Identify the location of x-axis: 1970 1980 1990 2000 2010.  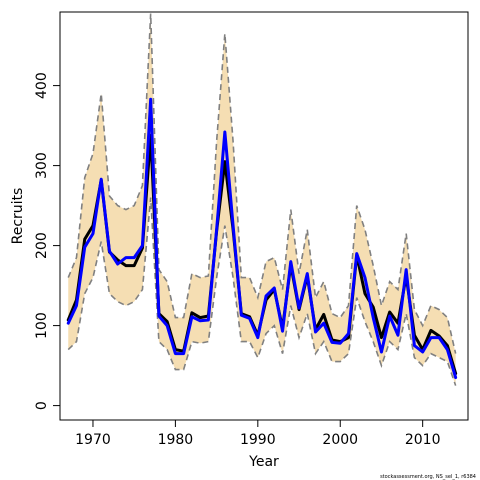
(257, 434).